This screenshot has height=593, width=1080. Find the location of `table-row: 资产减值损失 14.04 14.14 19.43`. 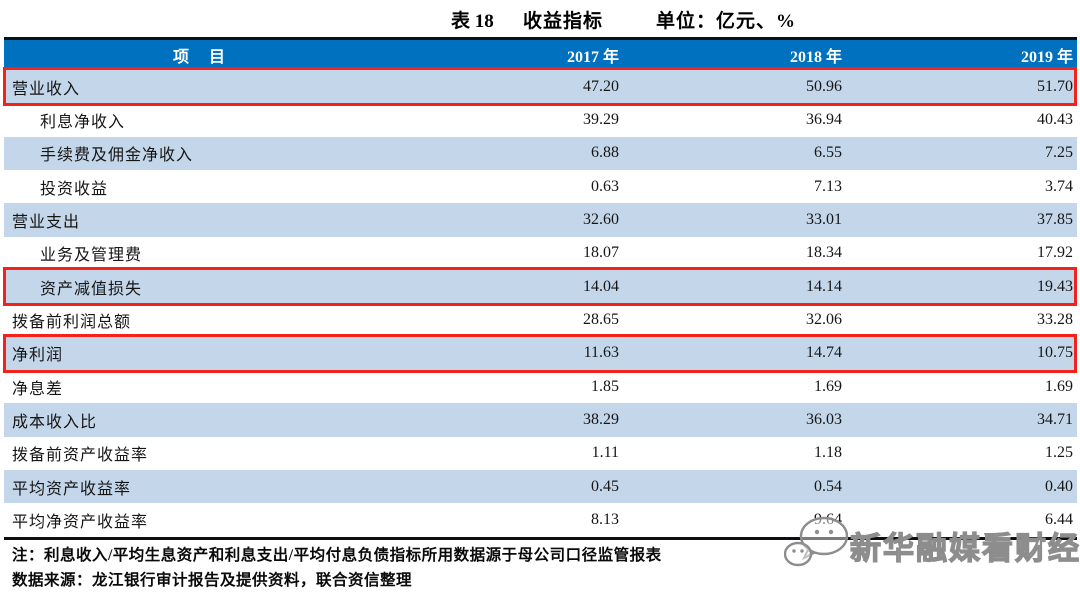

table-row: 资产减值损失 14.04 14.14 19.43 is located at coordinates (540, 287).